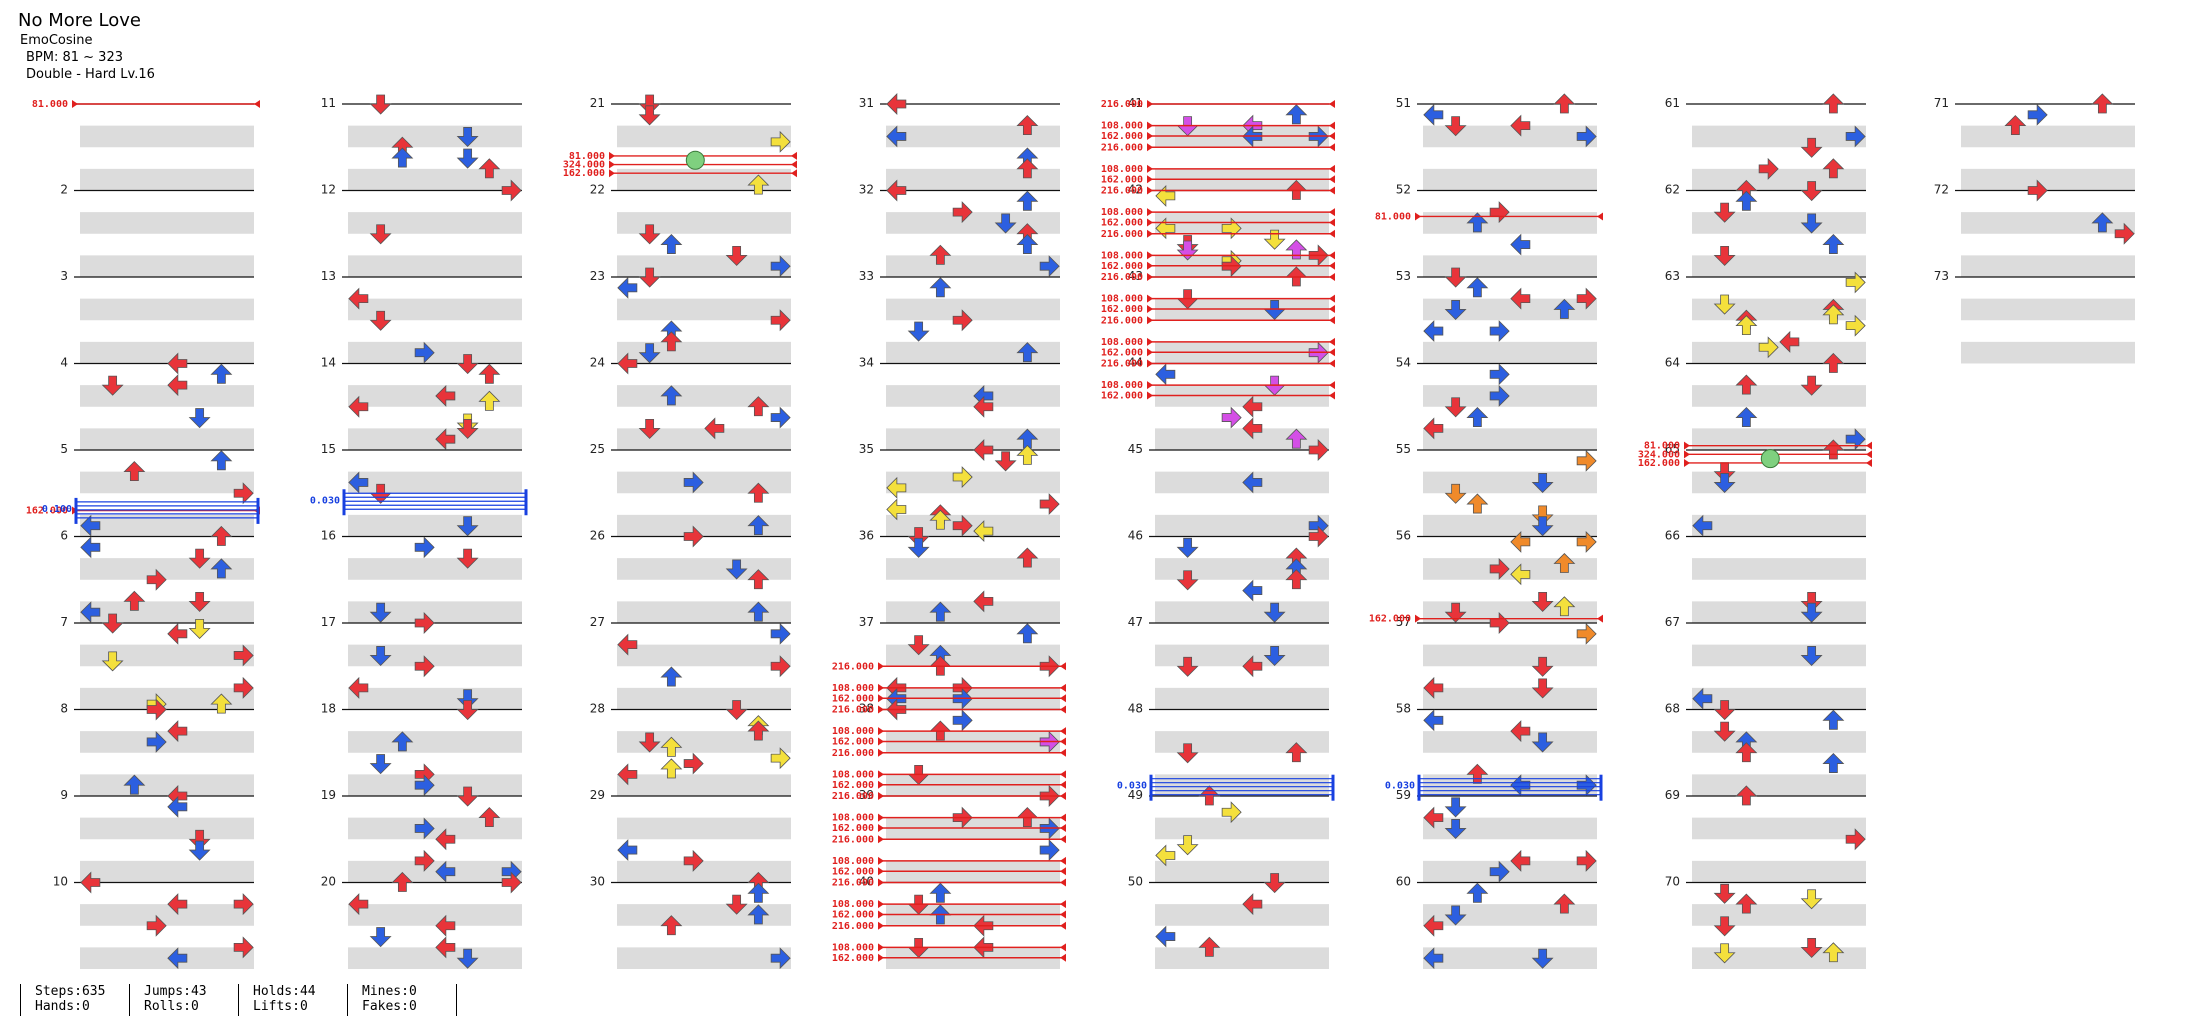  I want to click on measure-34: 34, so click(959, 403).